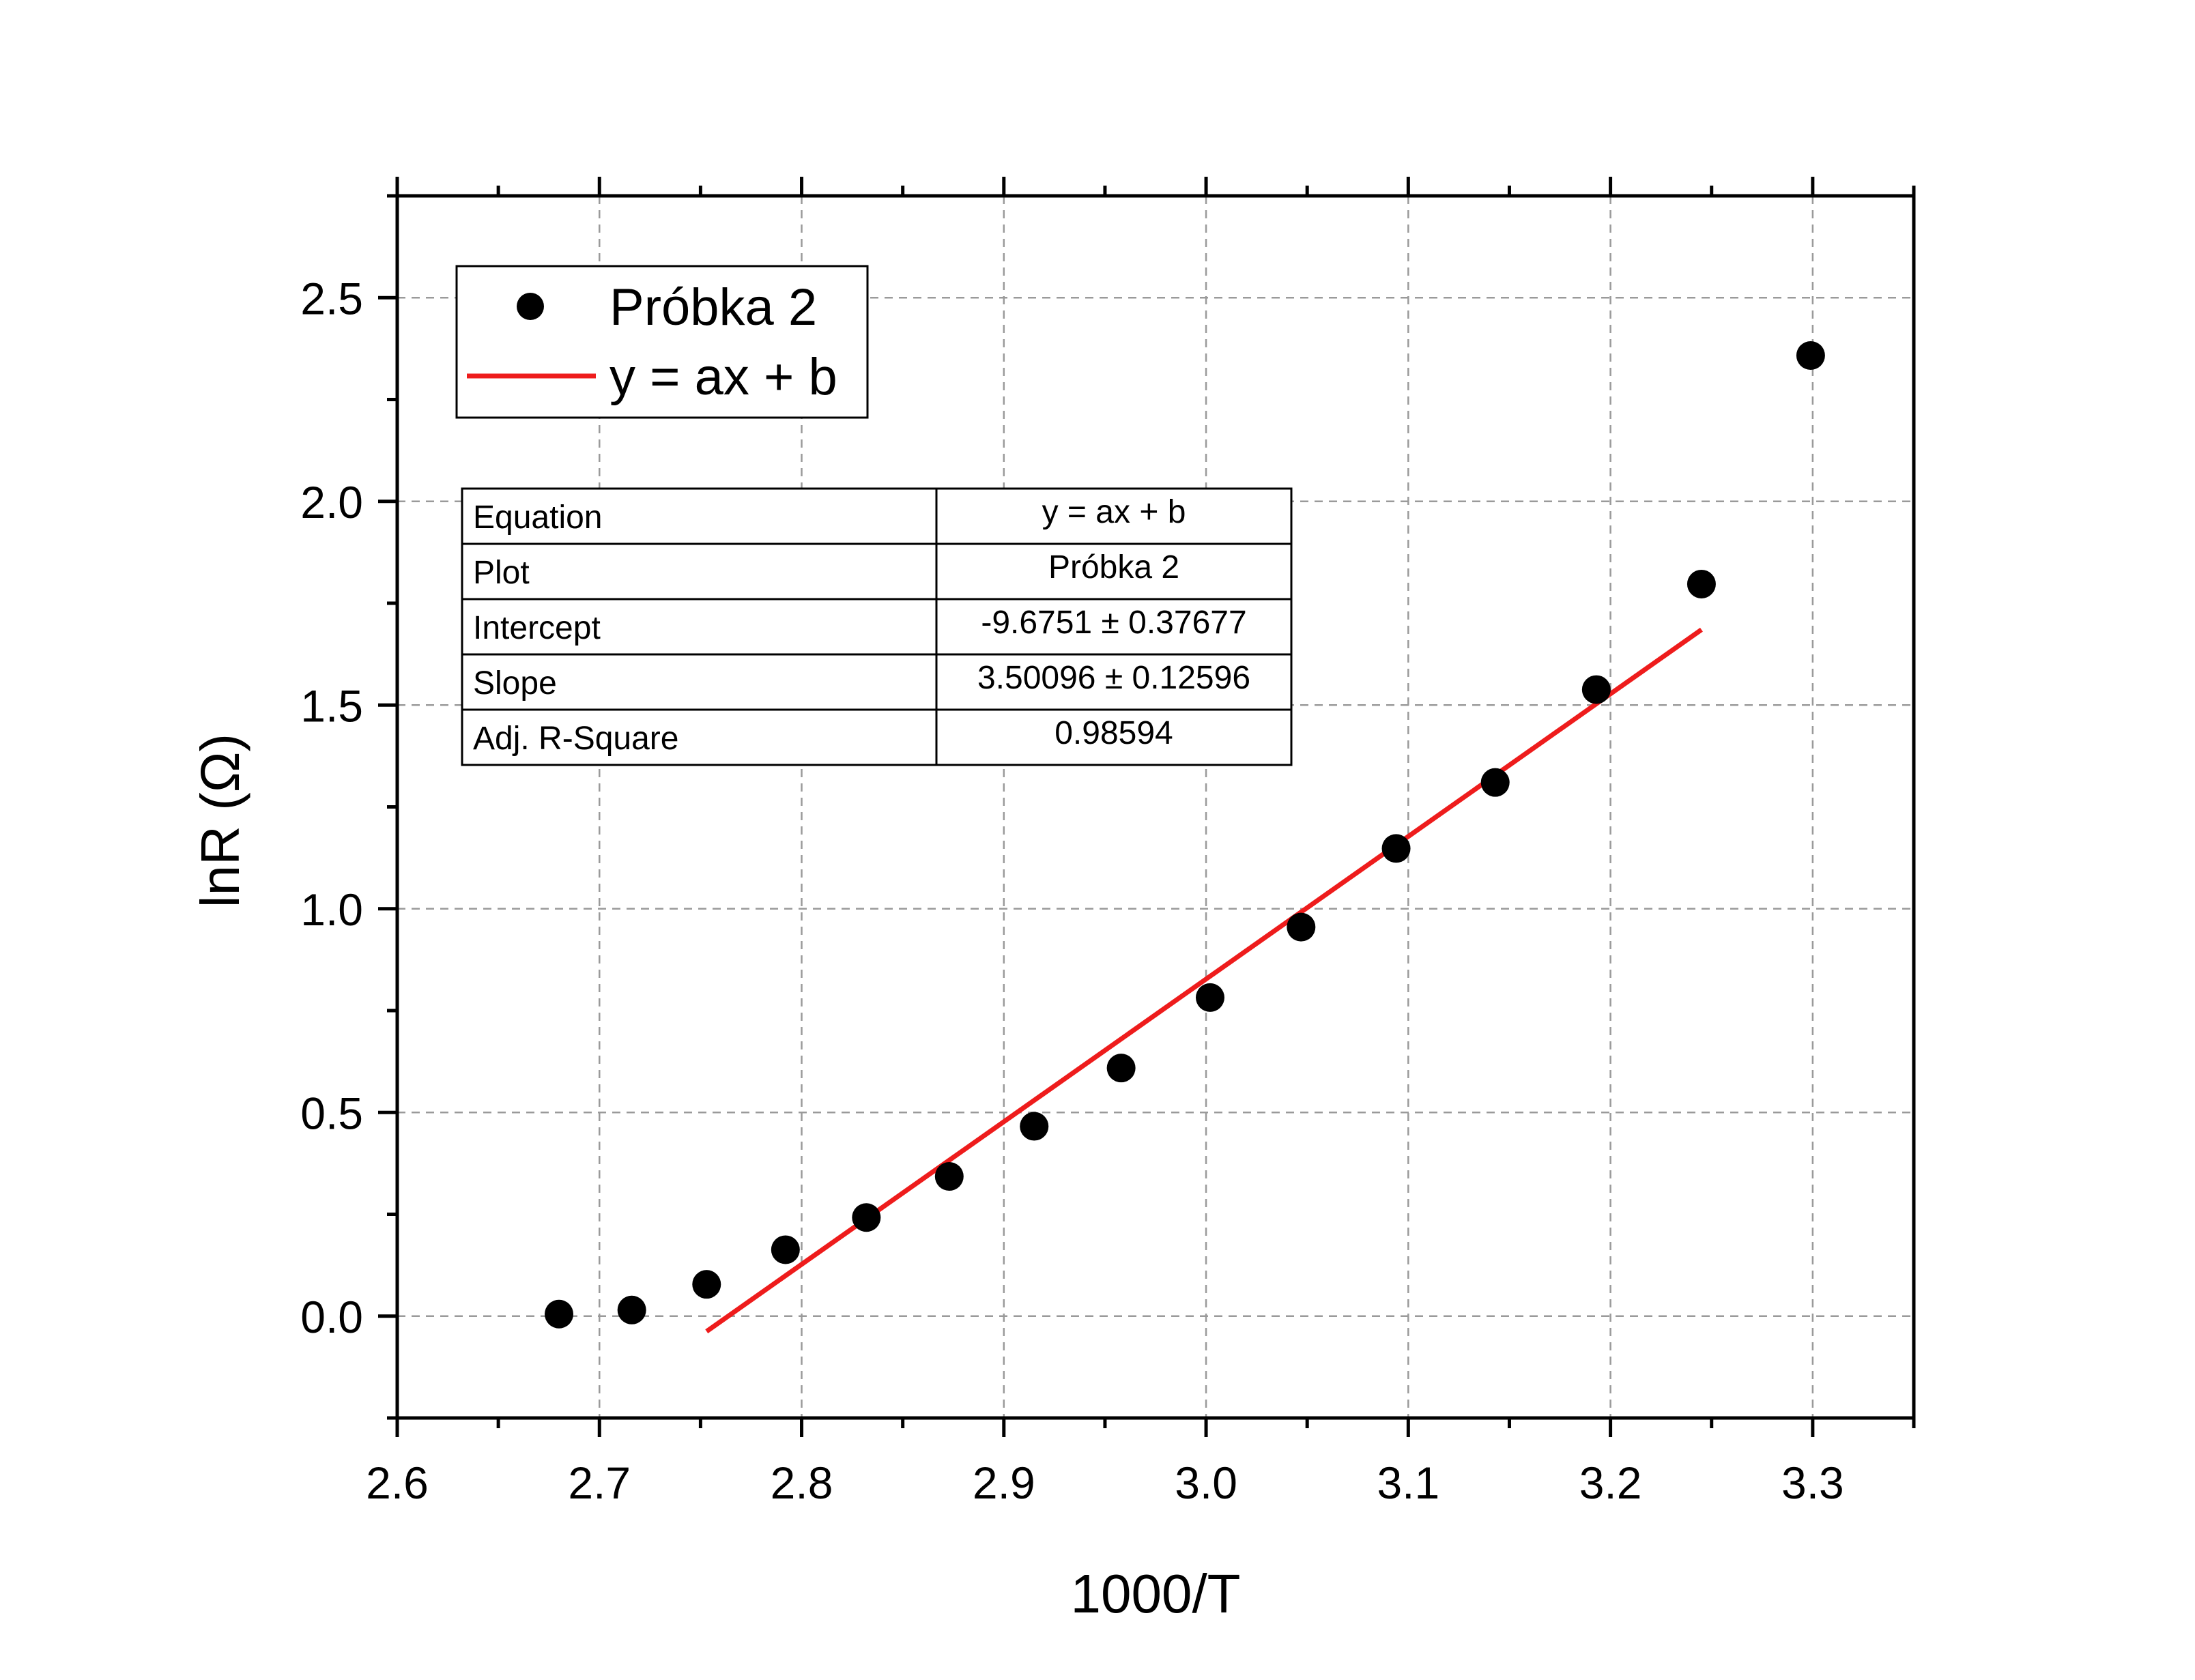  What do you see at coordinates (530, 306) in the screenshot?
I see `legend-marker-scatter` at bounding box center [530, 306].